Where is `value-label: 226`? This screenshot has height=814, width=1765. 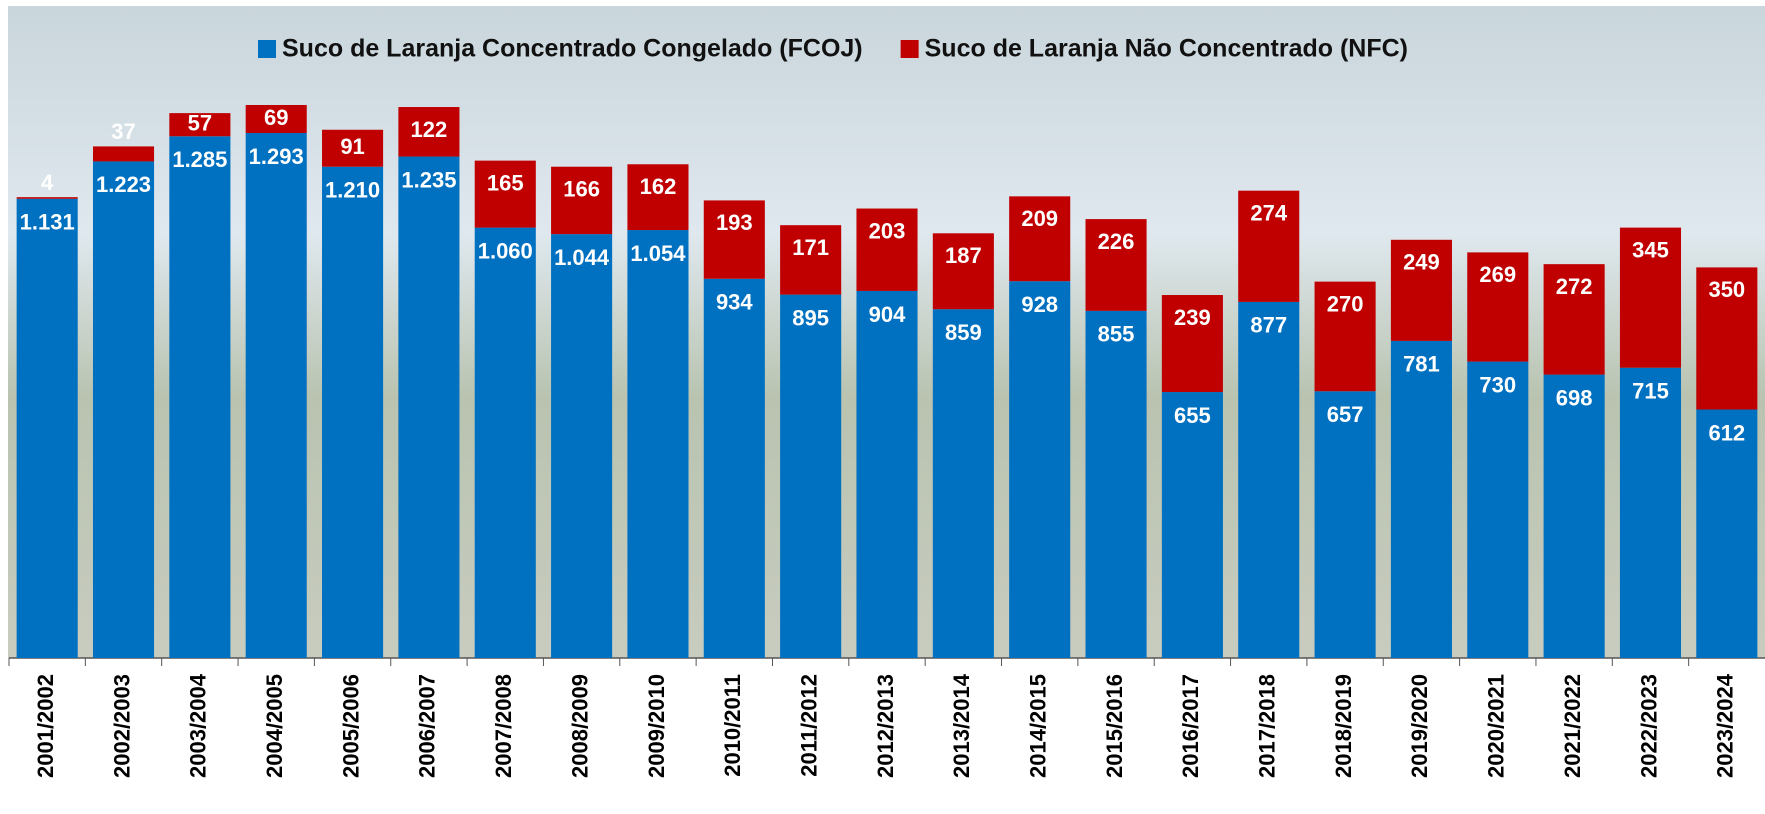
value-label: 226 is located at coordinates (1116, 241).